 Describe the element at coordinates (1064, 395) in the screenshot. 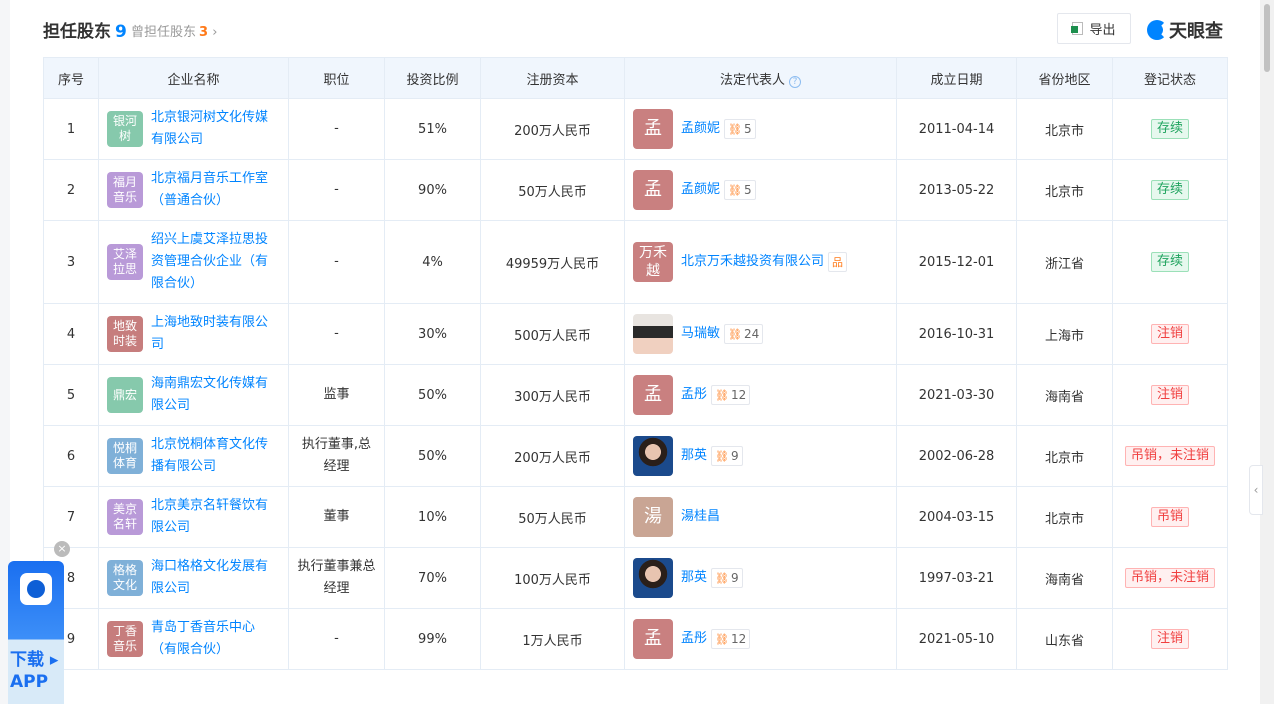

I see `region: 海南省` at that location.